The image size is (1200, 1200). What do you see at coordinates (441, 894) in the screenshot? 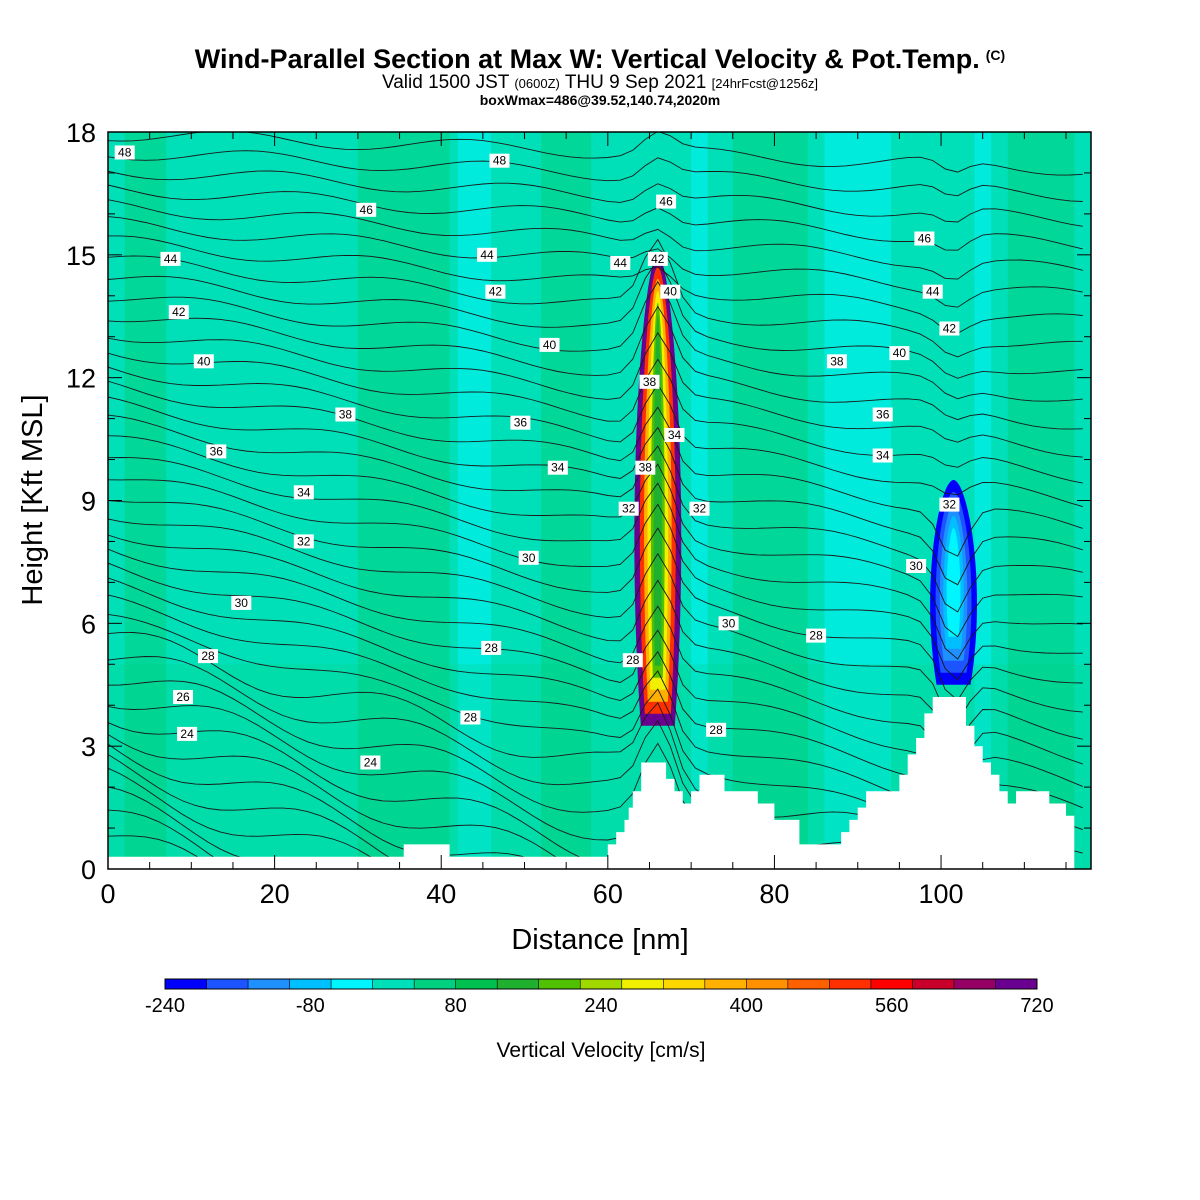
I see `x-tick-label: 40` at bounding box center [441, 894].